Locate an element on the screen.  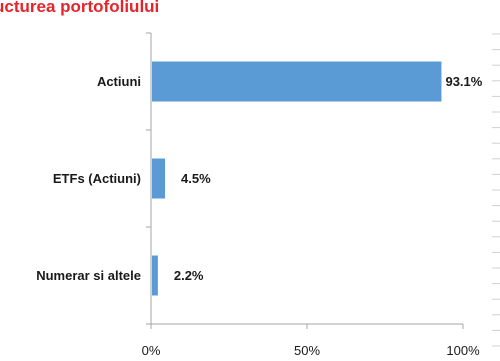
value-label: 4.5% is located at coordinates (196, 178).